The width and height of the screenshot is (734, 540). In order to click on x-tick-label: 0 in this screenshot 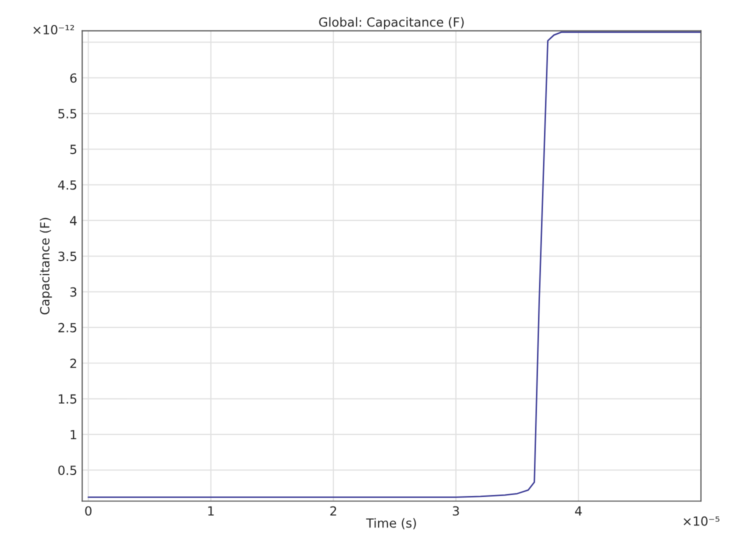, I will do `click(88, 511)`.